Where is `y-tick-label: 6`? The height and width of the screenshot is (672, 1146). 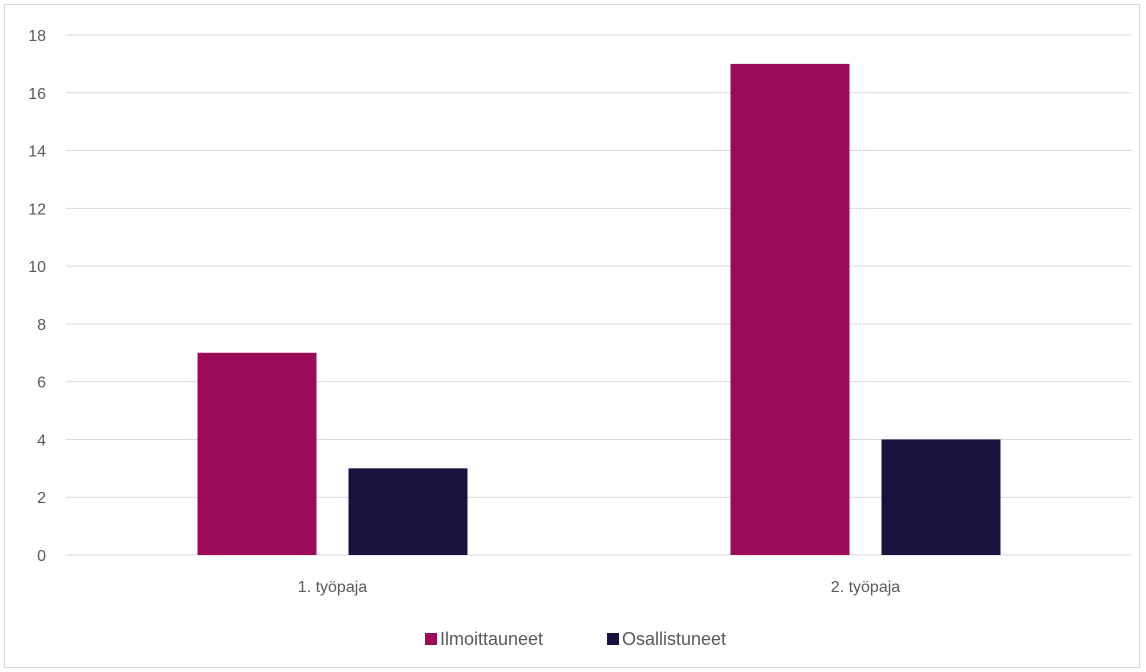
y-tick-label: 6 is located at coordinates (41, 383).